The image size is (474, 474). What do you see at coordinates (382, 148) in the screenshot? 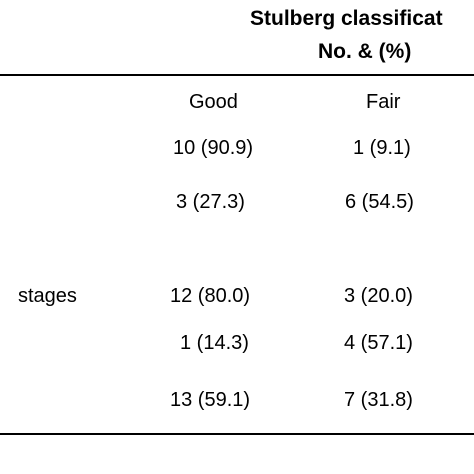
I see `cell-fair: 1 (9.1)` at bounding box center [382, 148].